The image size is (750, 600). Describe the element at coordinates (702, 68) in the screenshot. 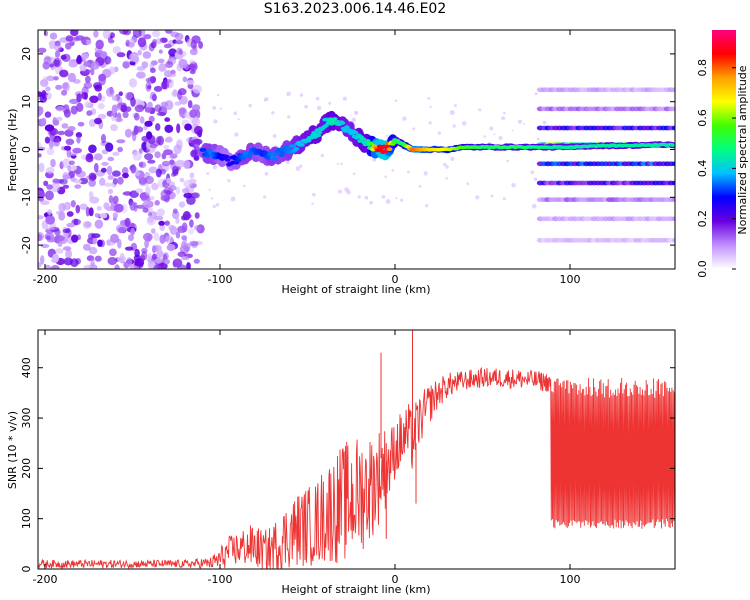

I see `colorbar-tick-label: 0.8` at that location.